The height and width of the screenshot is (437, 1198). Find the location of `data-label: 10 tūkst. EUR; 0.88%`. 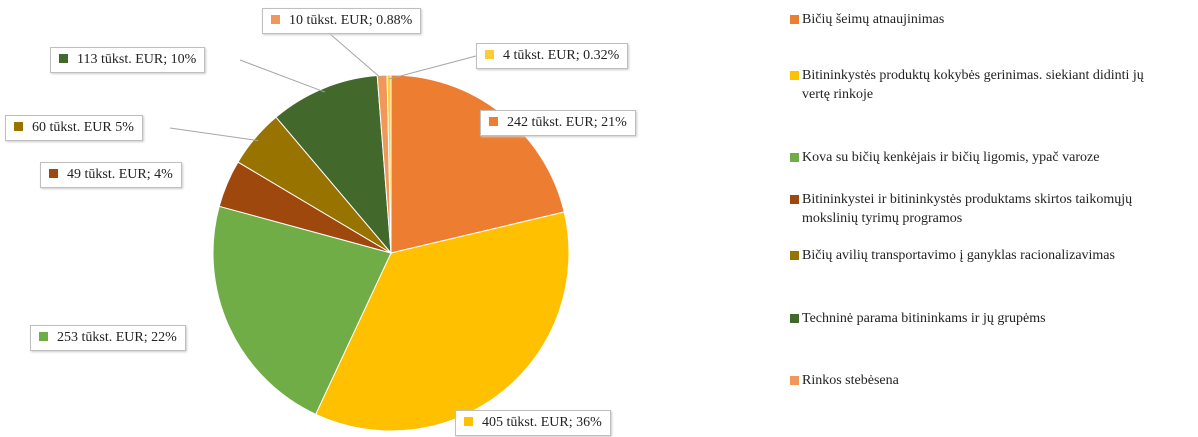

data-label: 10 tūkst. EUR; 0.88% is located at coordinates (342, 21).